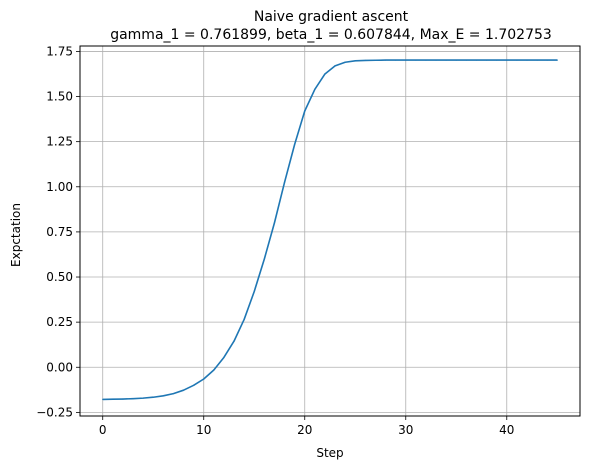 This screenshot has width=605, height=470. What do you see at coordinates (103, 430) in the screenshot?
I see `x-tick-label: 0` at bounding box center [103, 430].